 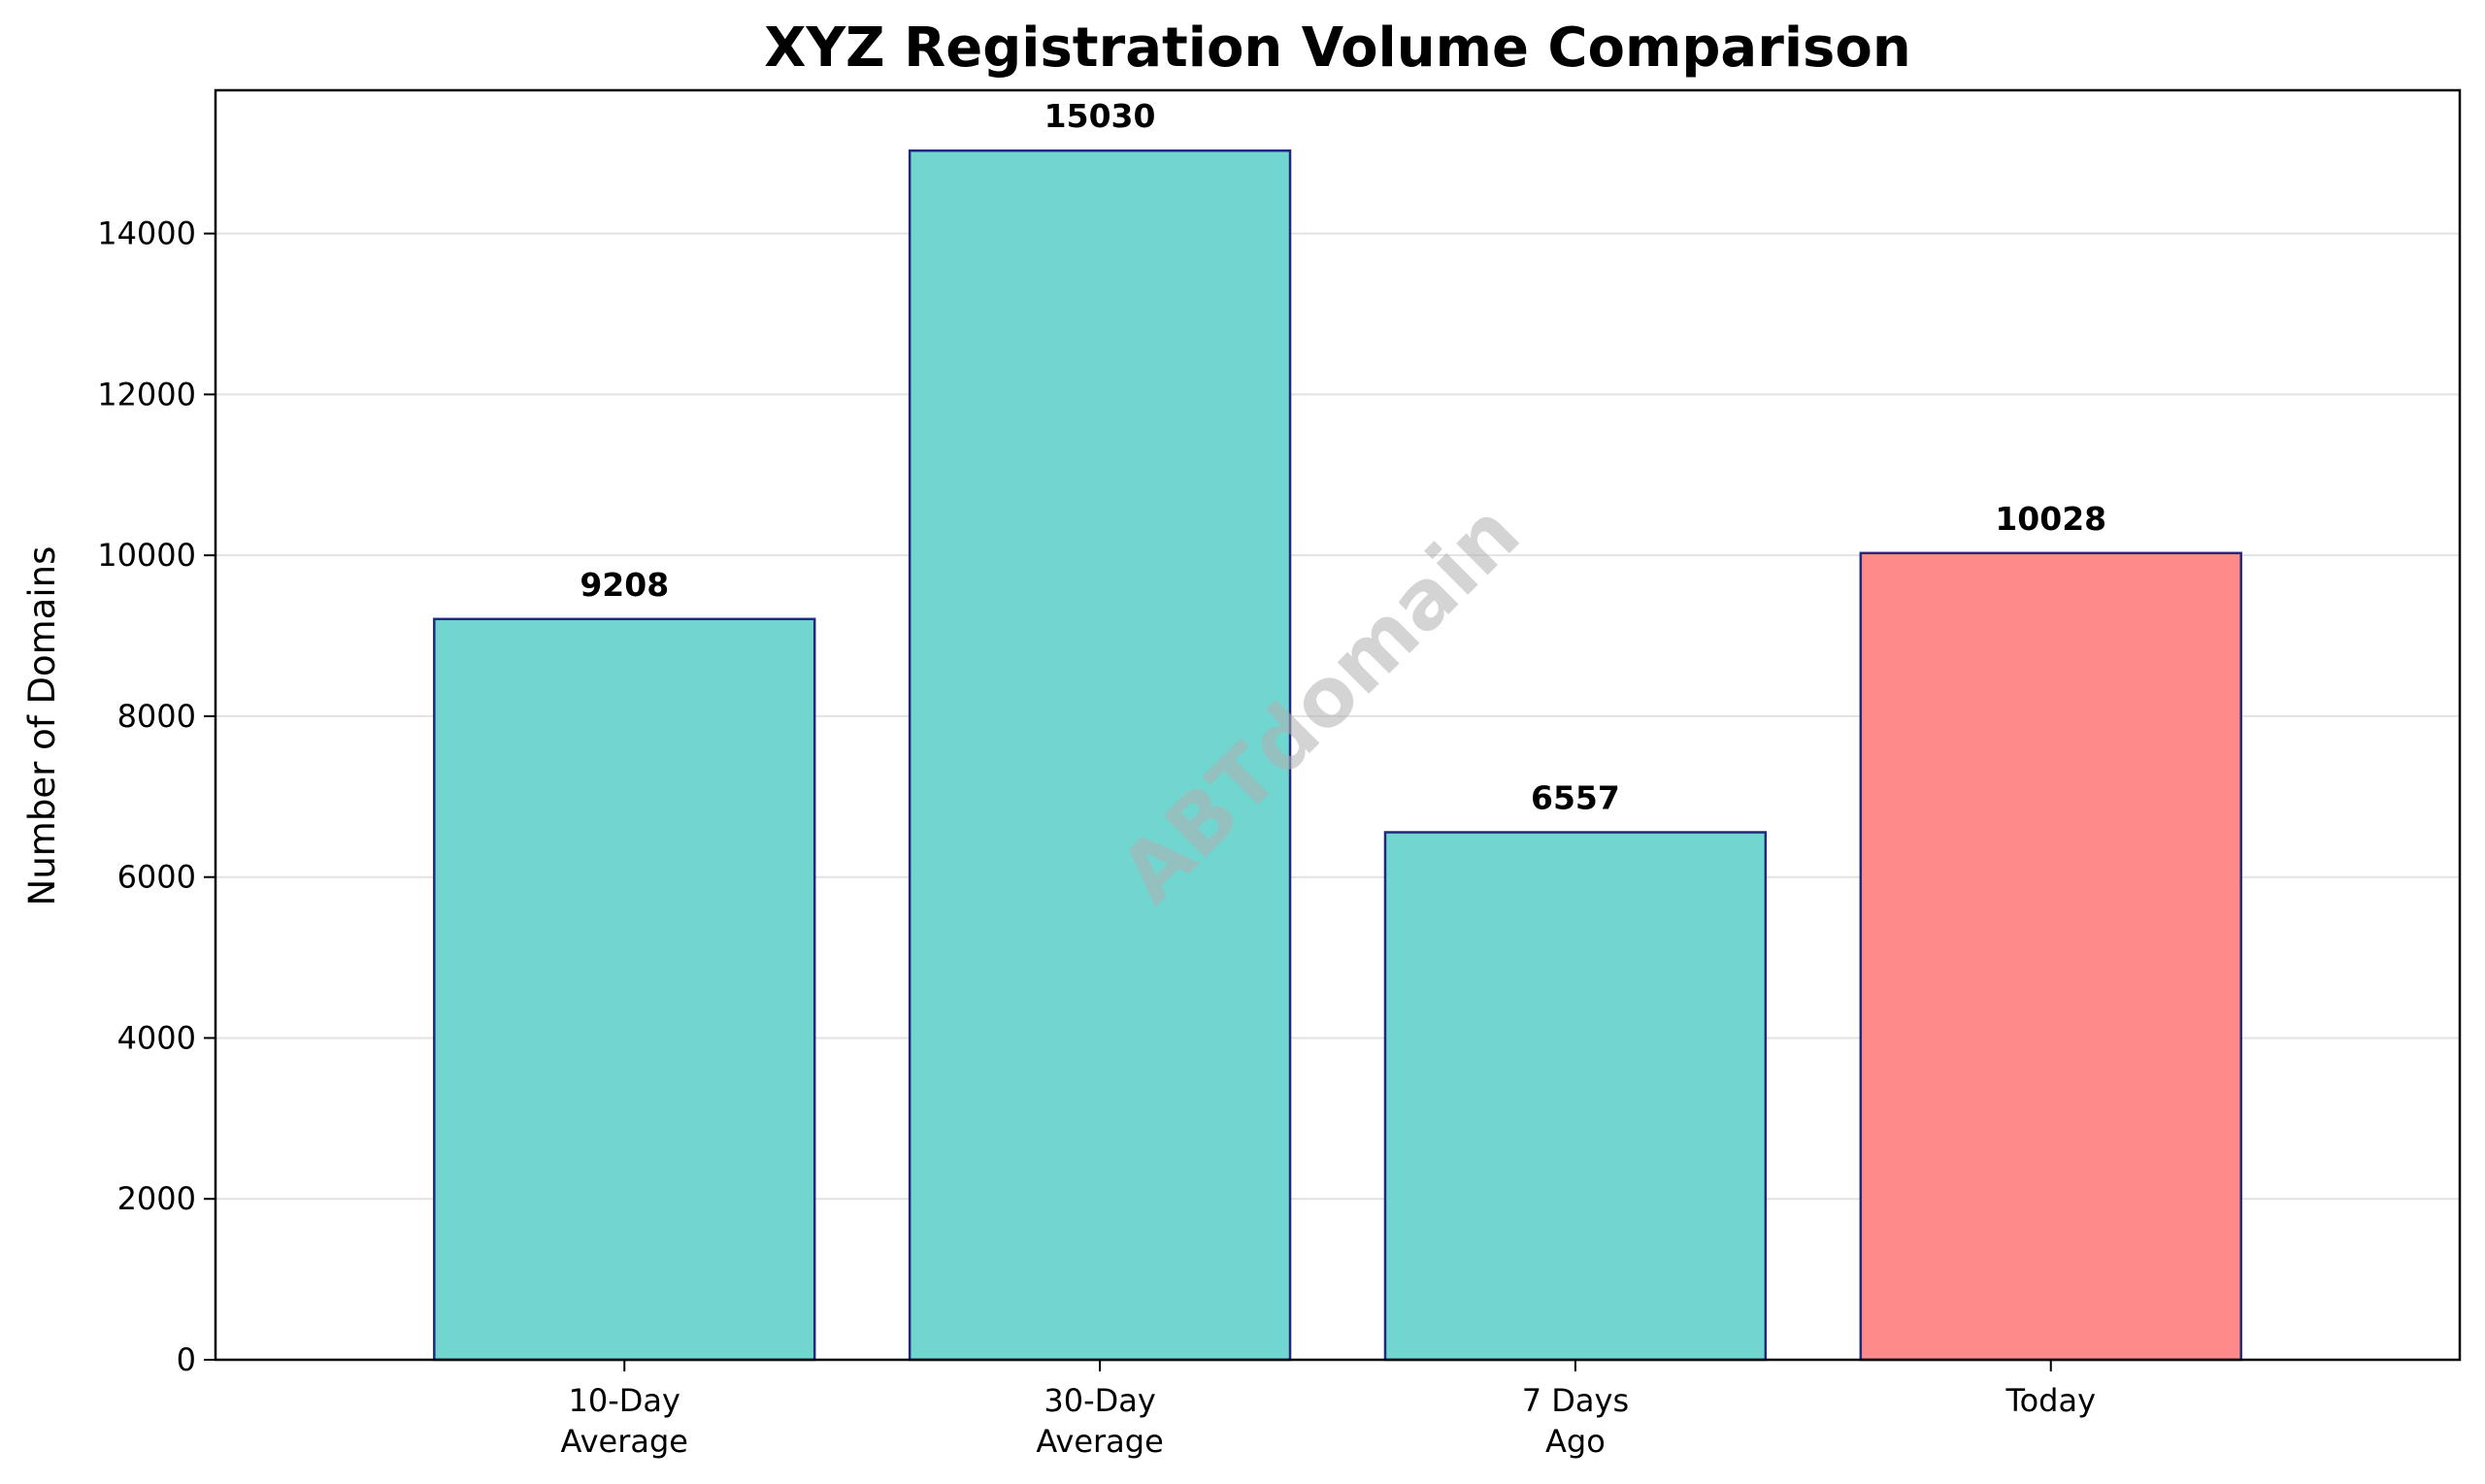 I want to click on x-tick-label: 10-Day Average, so click(x=624, y=1421).